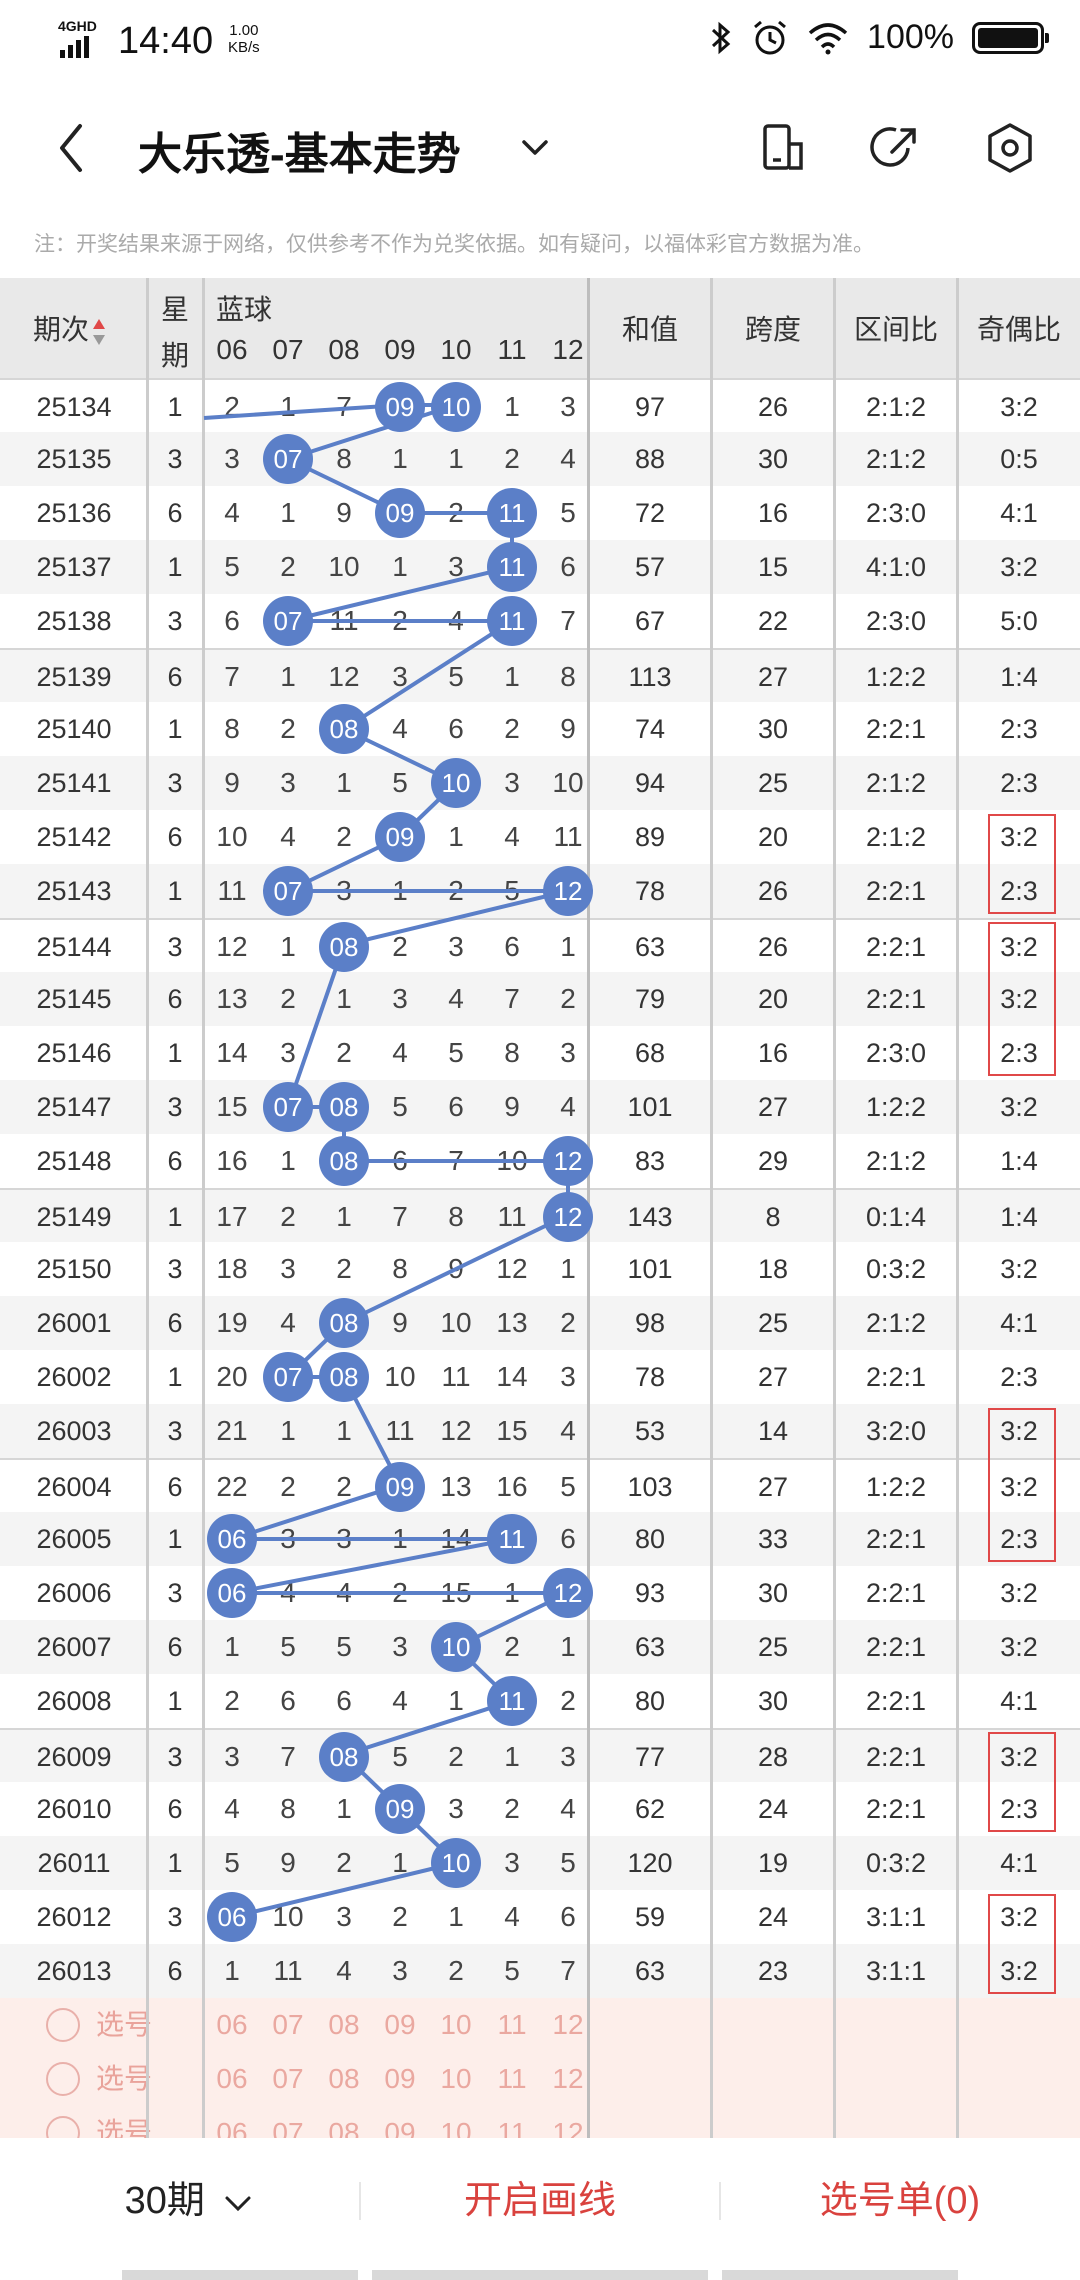 The image size is (1080, 2280). Describe the element at coordinates (344, 998) in the screenshot. I see `omission-cell: 1` at that location.